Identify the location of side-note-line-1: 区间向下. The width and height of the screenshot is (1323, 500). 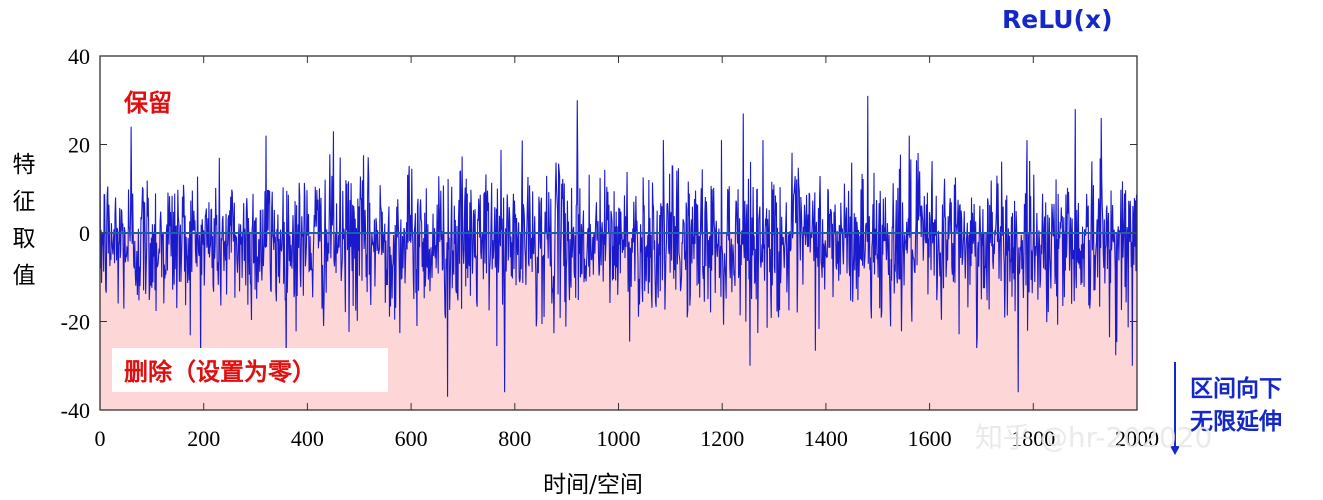
(1236, 388).